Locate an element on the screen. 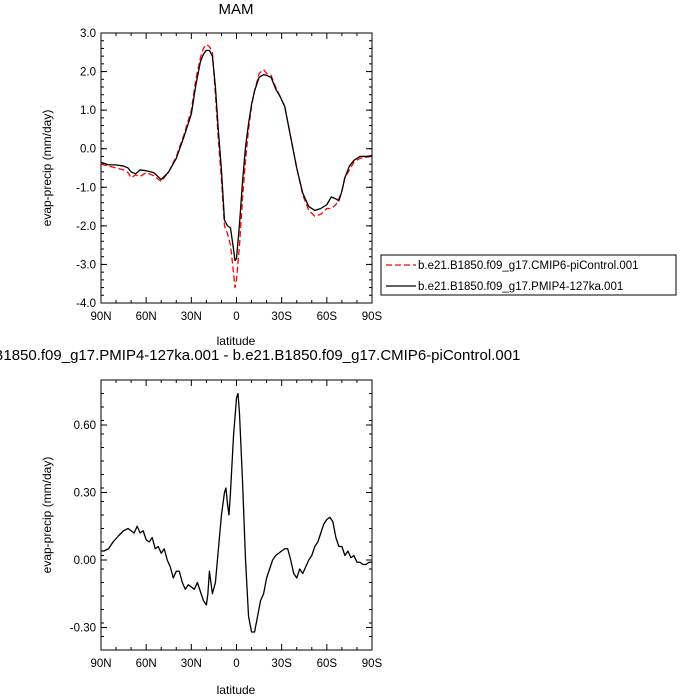  bottom-x-tick-label: 30S is located at coordinates (281, 664).